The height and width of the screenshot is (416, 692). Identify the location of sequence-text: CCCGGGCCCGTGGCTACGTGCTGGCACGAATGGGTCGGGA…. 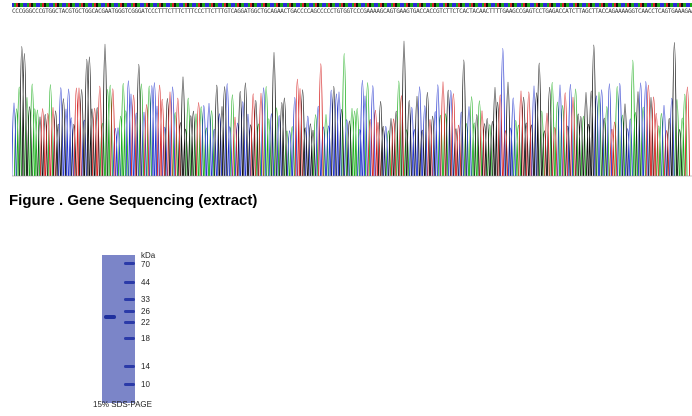
(352, 11).